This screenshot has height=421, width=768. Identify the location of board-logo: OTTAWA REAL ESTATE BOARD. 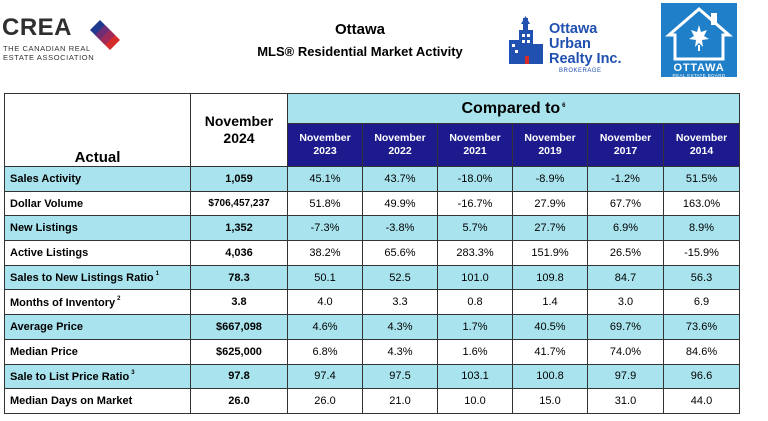
(699, 40).